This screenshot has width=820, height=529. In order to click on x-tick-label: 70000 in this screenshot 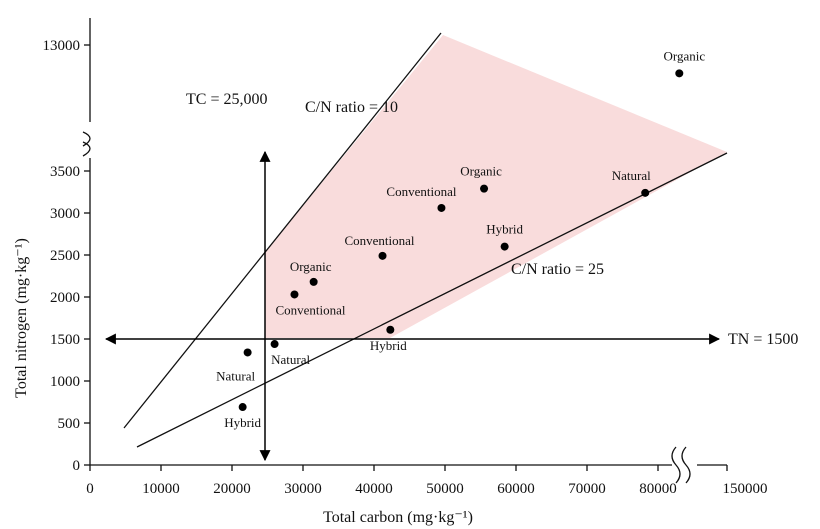, I will do `click(587, 489)`.